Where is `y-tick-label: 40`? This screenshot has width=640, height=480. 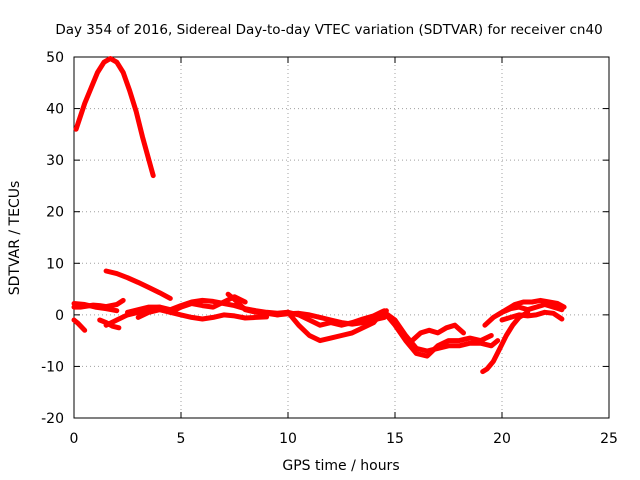 y-tick-label: 40 is located at coordinates (55, 110).